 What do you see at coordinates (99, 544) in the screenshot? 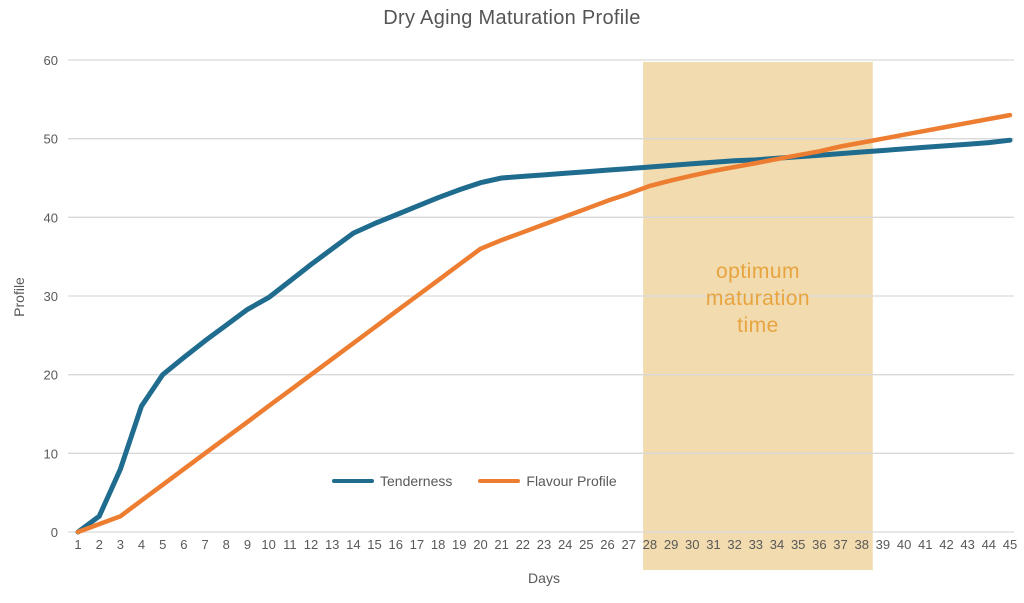
I see `x-tick-label: 2` at bounding box center [99, 544].